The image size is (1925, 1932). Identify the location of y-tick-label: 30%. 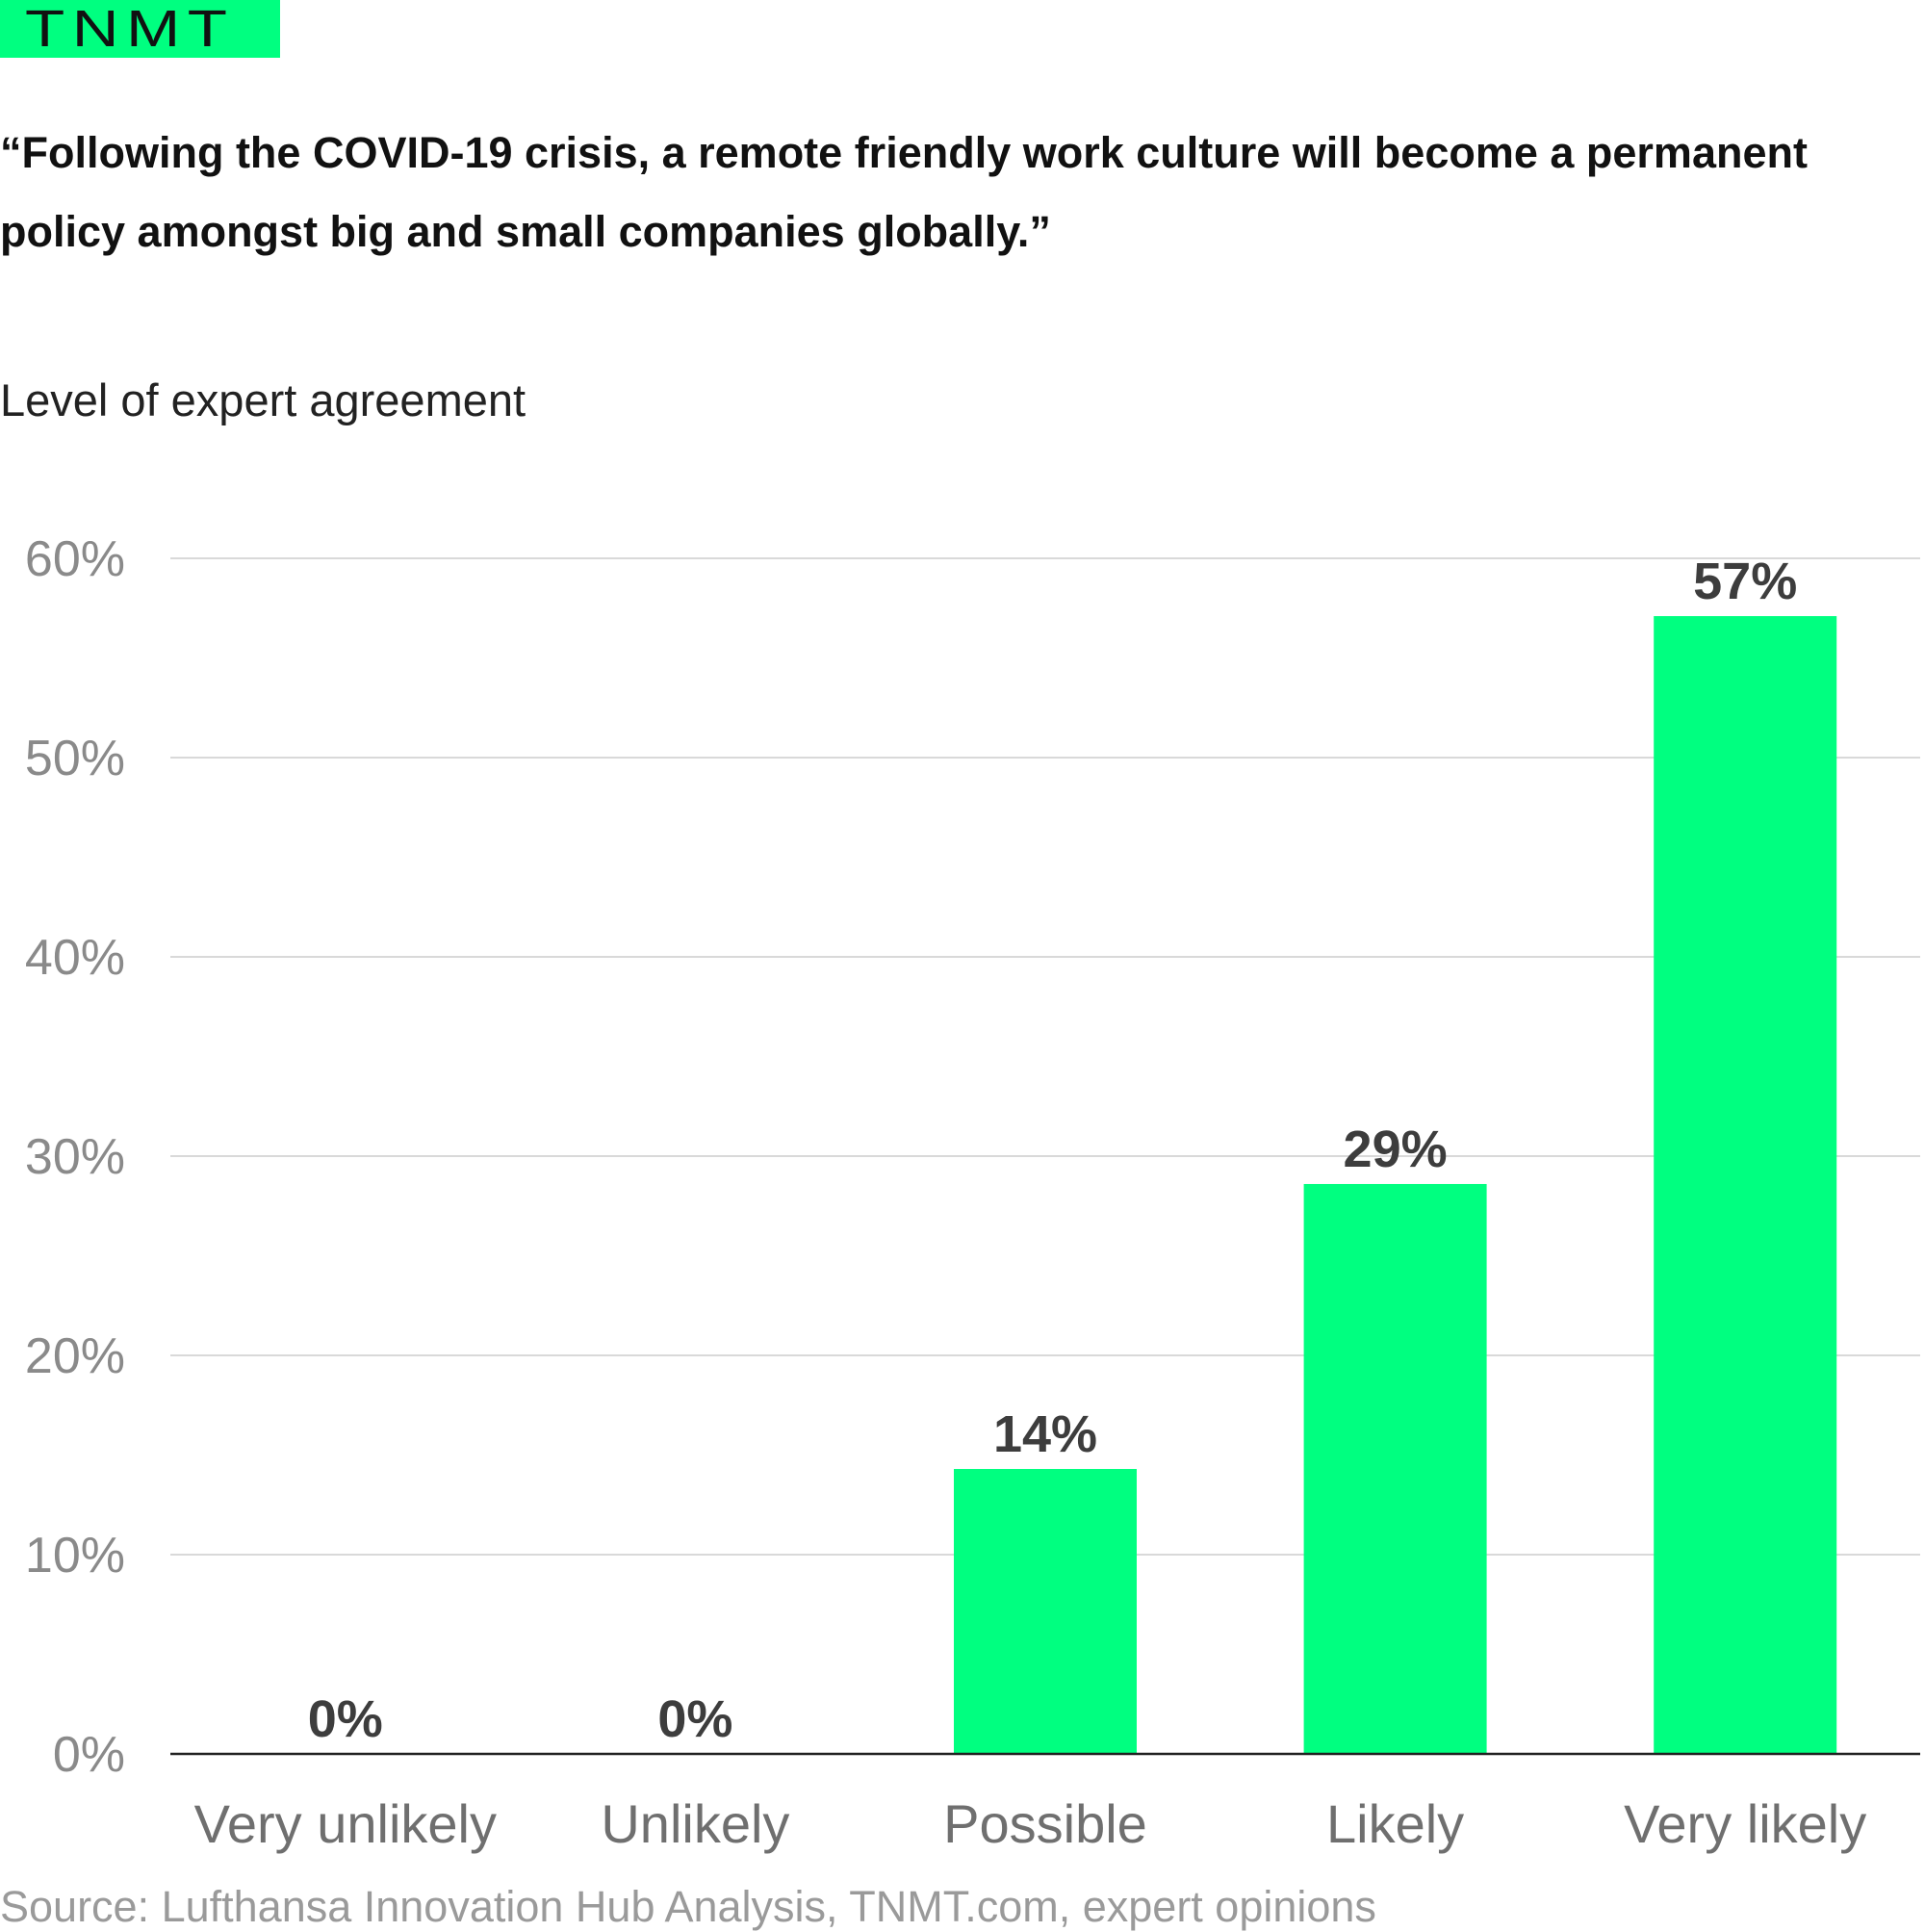
(75, 1157).